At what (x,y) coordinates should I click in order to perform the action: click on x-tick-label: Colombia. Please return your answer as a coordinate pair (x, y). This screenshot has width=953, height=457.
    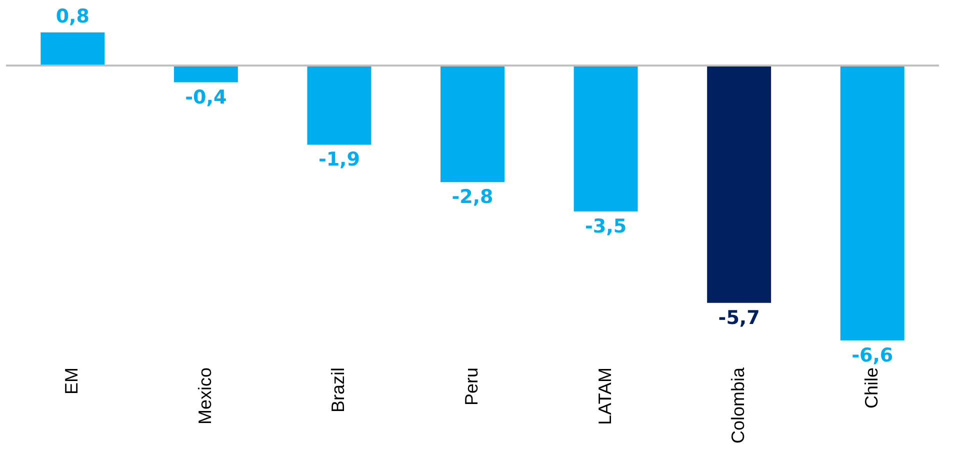
    Looking at the image, I should click on (738, 405).